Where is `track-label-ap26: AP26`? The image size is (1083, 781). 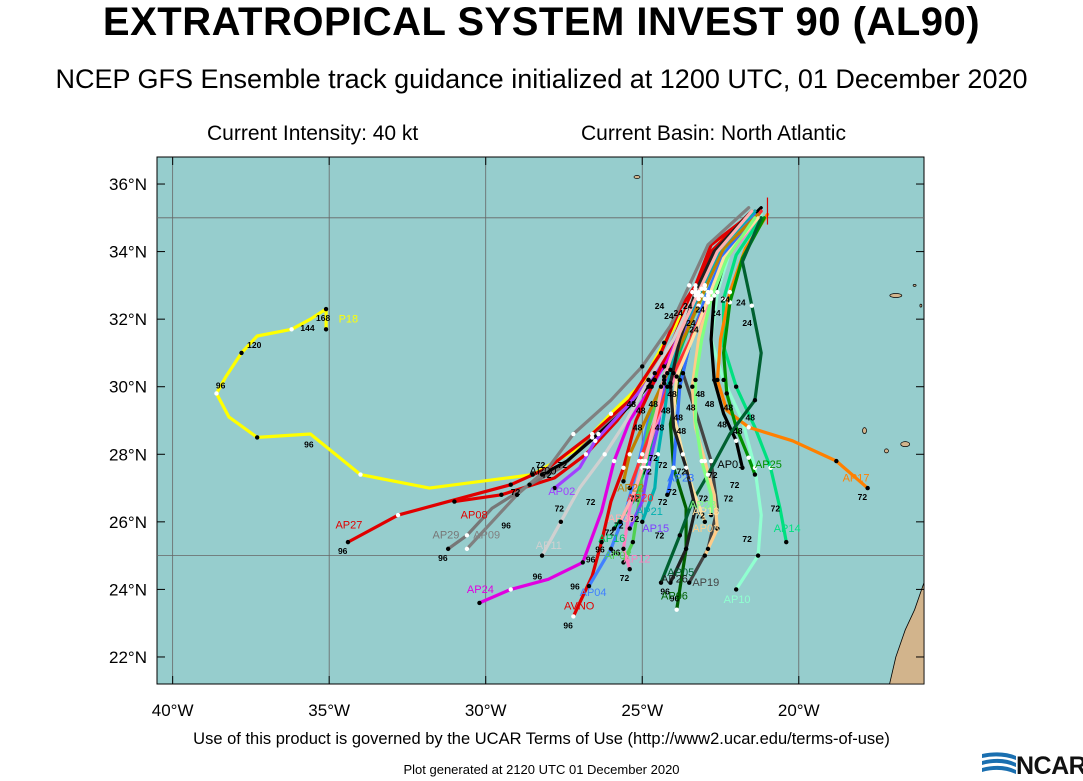 track-label-ap26: AP26 is located at coordinates (674, 580).